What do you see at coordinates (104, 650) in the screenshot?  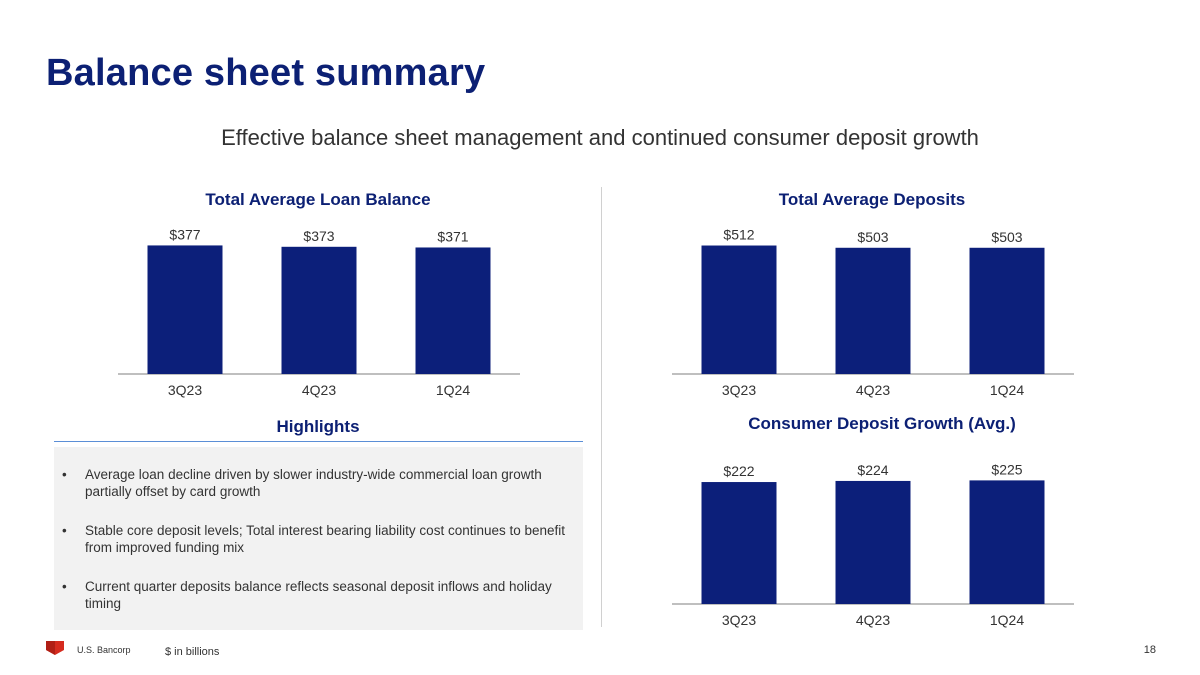 I see `brand-name: U.S. Bancorp` at bounding box center [104, 650].